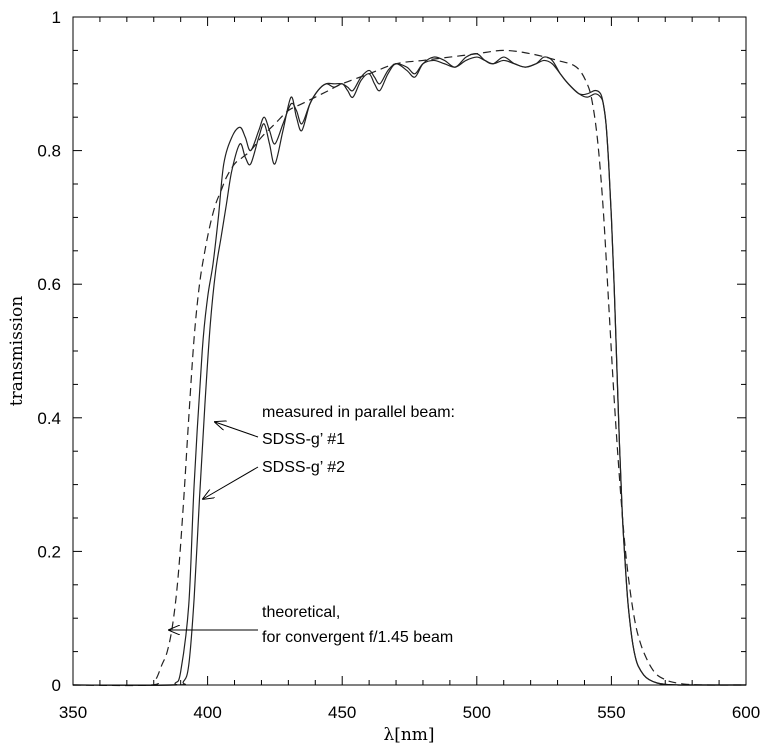 The image size is (768, 749). I want to click on y-tick-label: 0.2, so click(49, 551).